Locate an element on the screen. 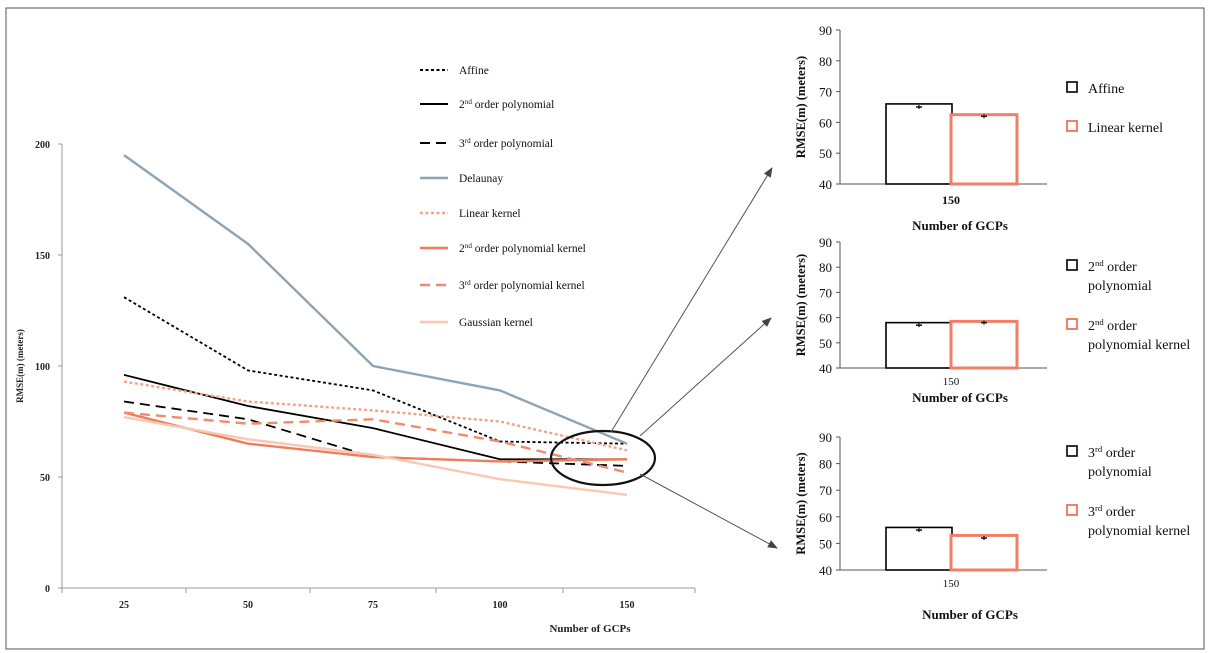  x-tick-label: 50 is located at coordinates (248, 605).